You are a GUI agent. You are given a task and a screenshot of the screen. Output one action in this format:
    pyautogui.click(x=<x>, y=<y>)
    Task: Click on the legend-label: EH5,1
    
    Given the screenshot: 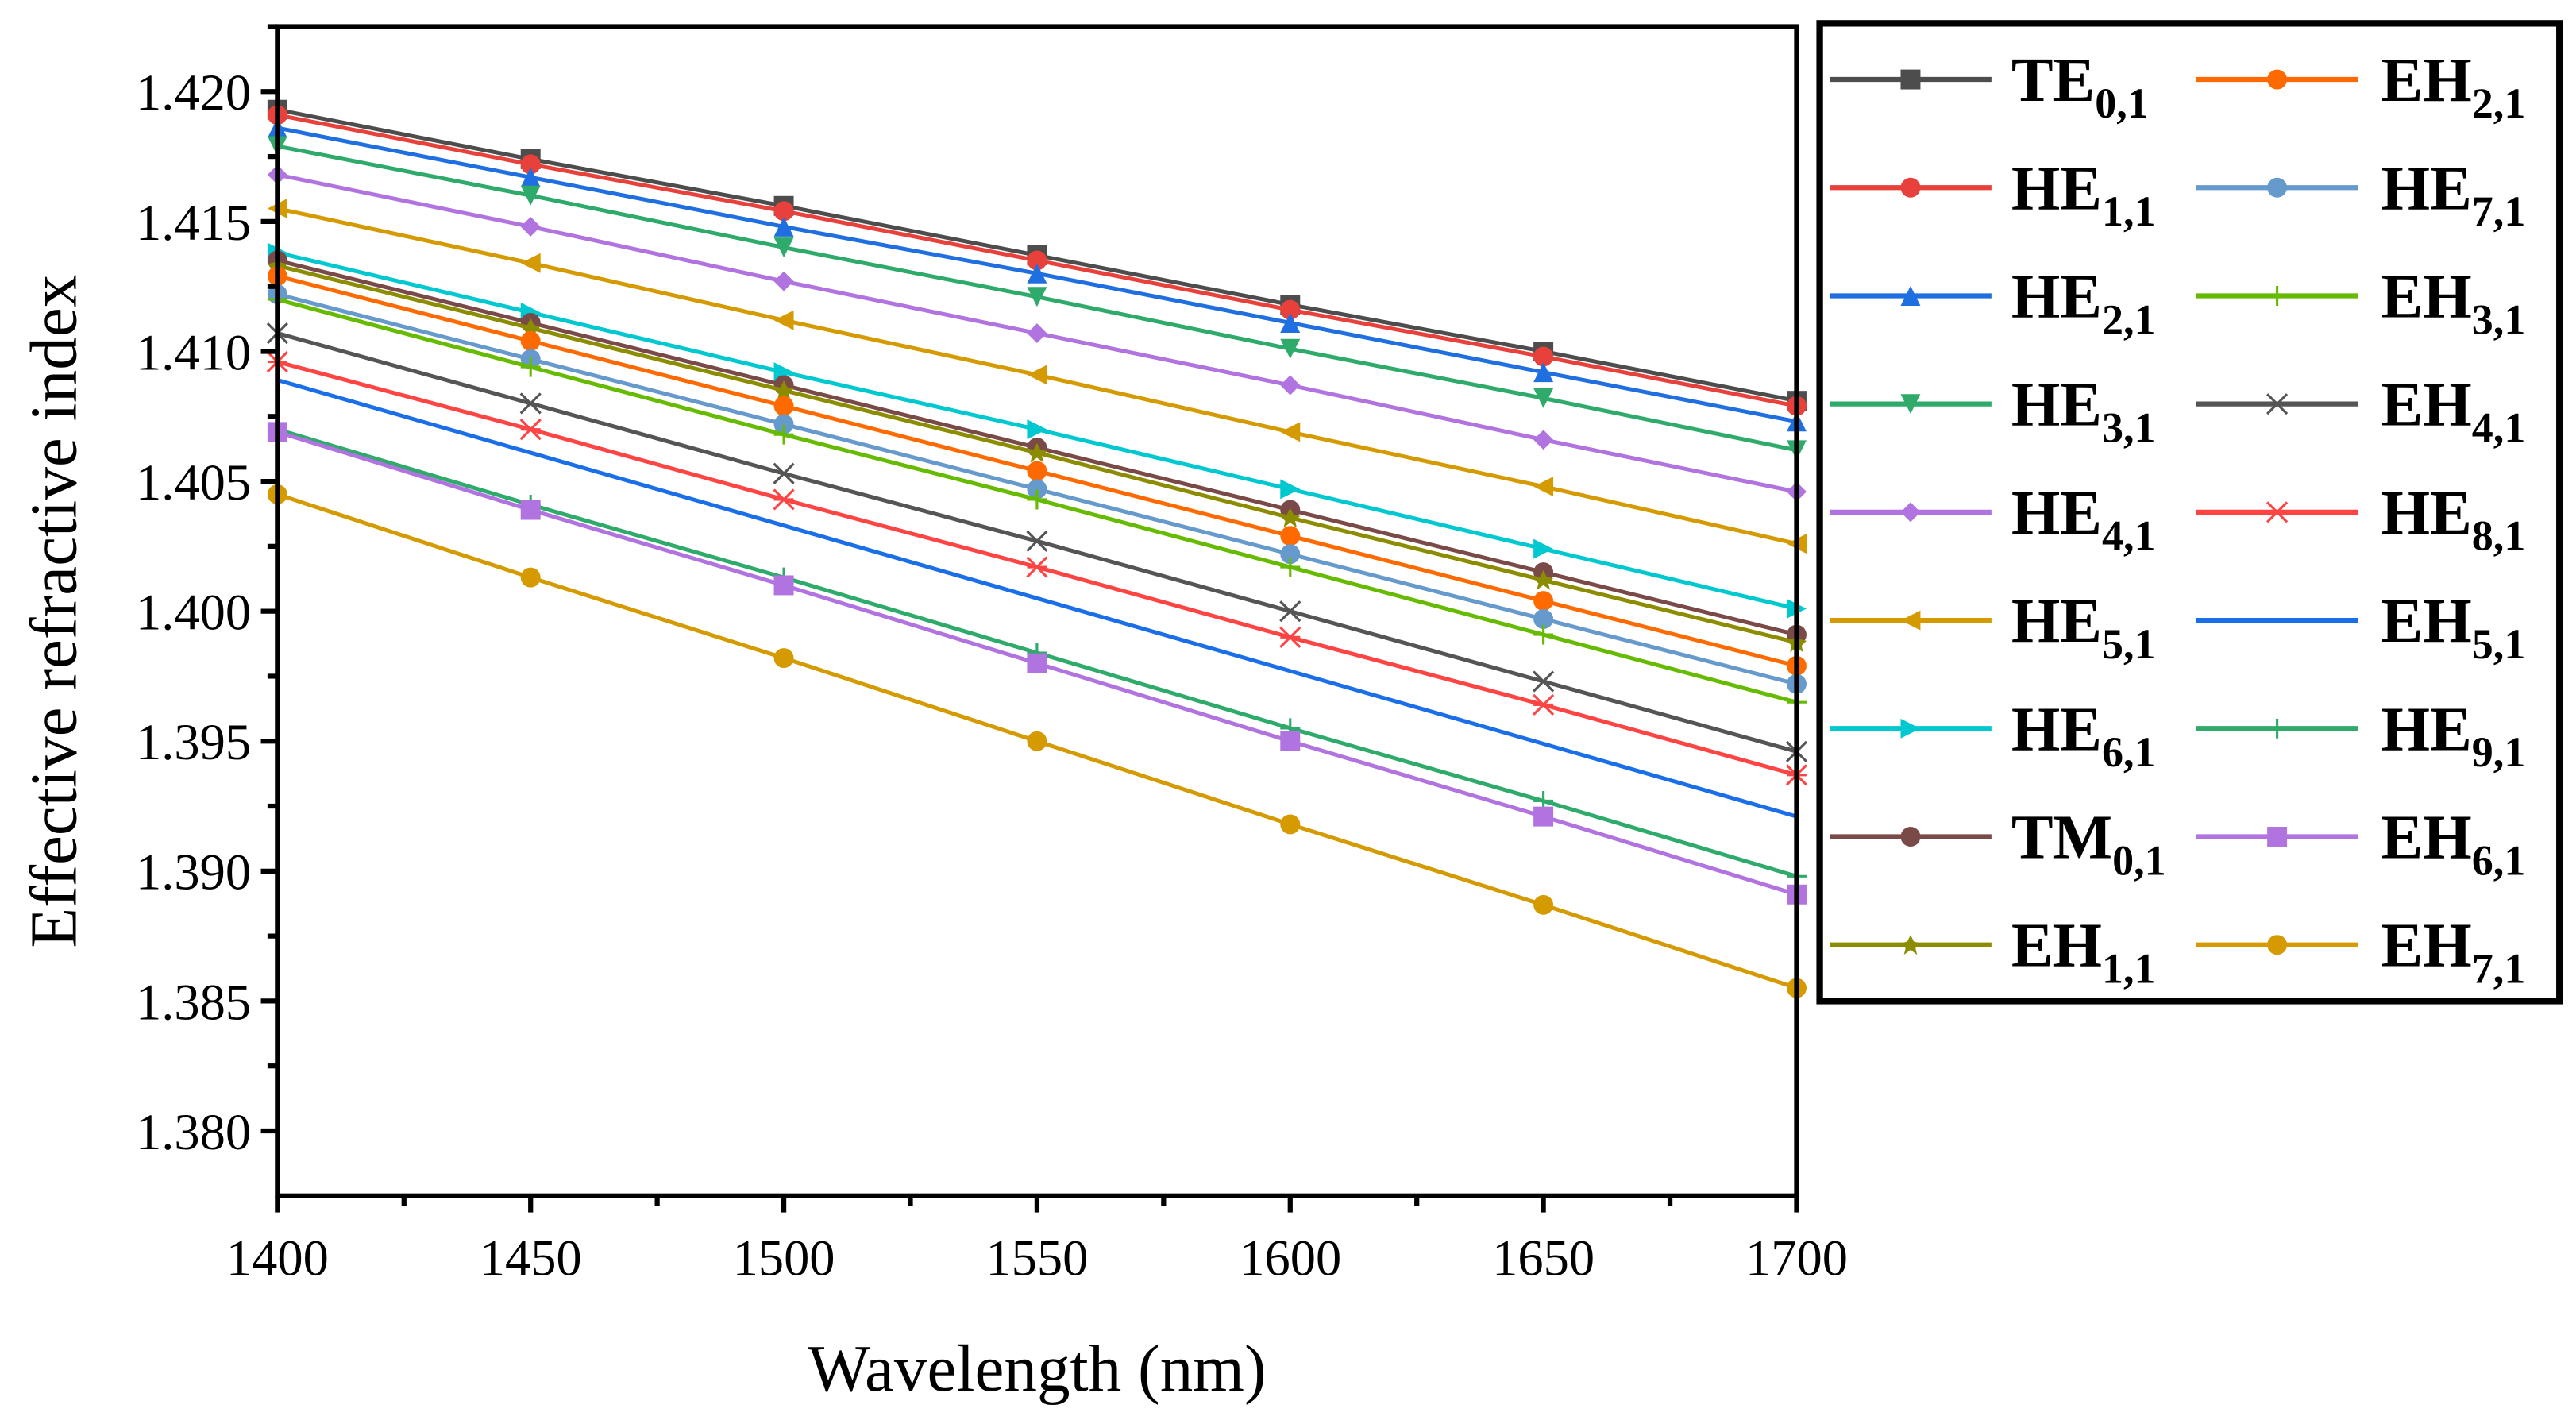 What is the action you would take?
    pyautogui.click(x=2453, y=627)
    